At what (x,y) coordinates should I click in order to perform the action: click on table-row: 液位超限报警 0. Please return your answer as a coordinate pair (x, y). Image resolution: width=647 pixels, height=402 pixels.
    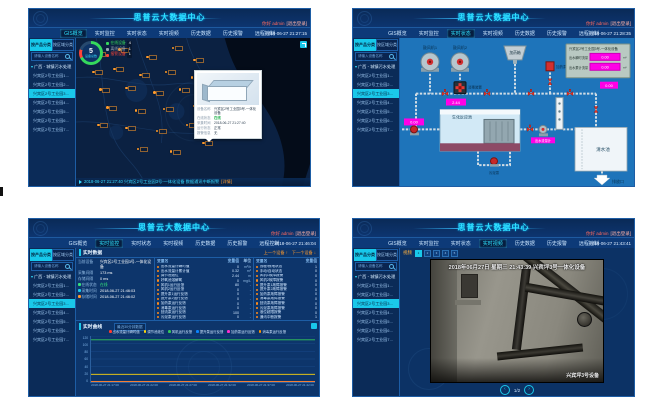
    Looking at the image, I should click on (286, 312).